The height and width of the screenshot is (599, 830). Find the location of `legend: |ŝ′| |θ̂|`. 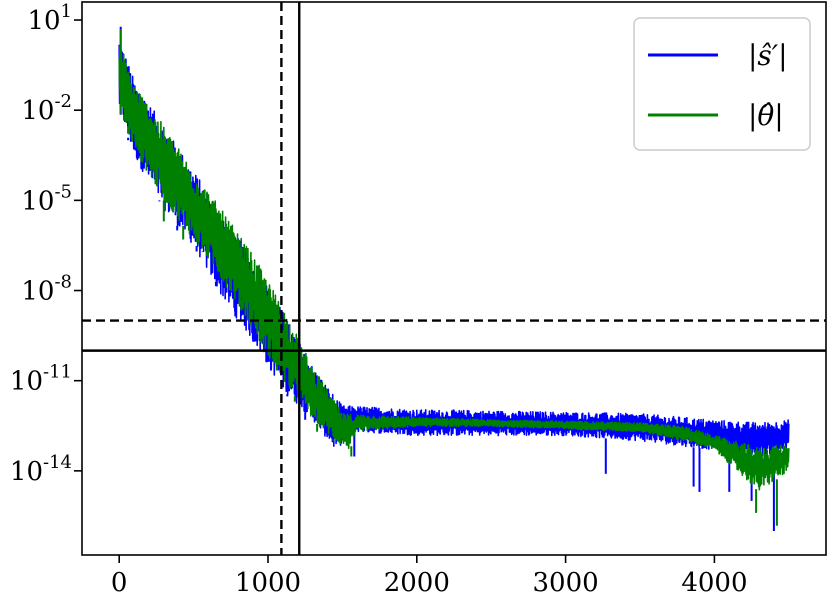

legend: |ŝ′| |θ̂| is located at coordinates (722, 84).